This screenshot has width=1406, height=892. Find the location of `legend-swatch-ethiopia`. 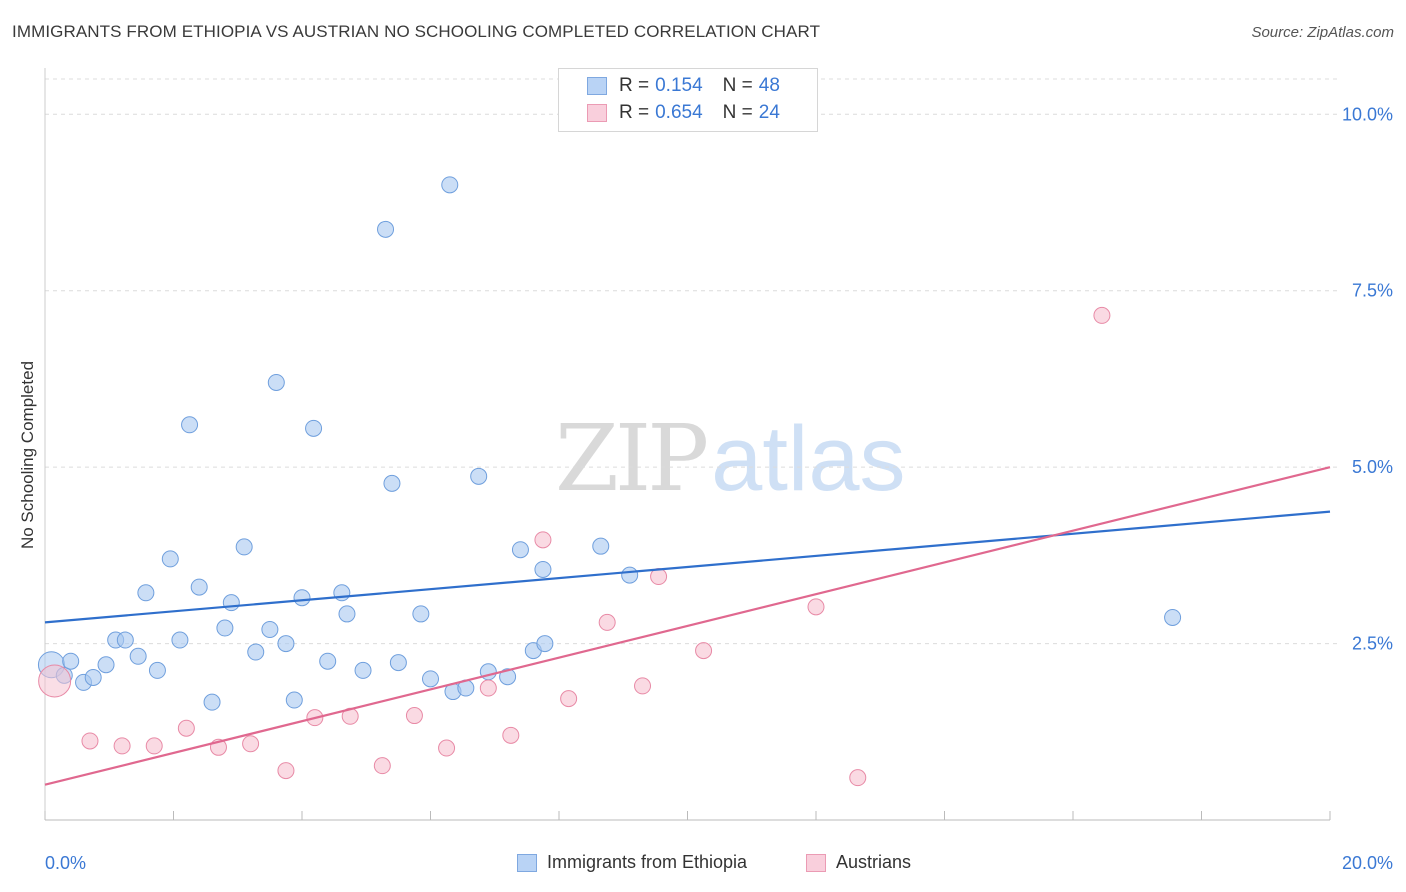

legend-swatch-ethiopia is located at coordinates (597, 86).